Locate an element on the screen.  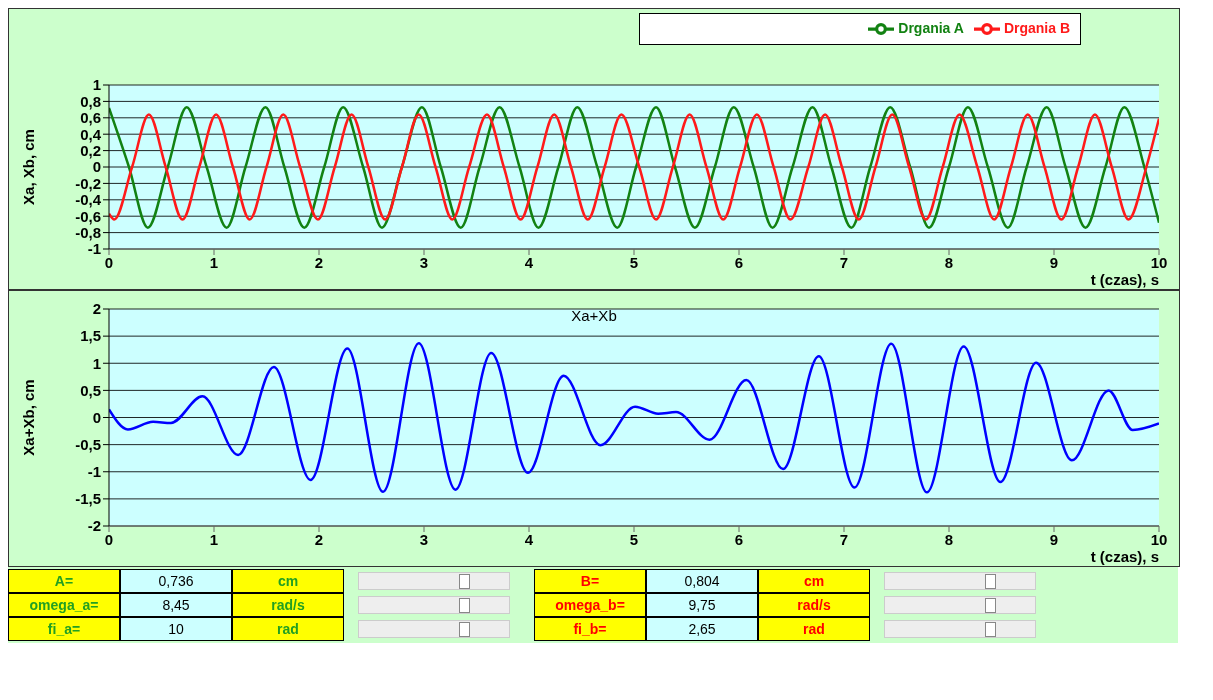
text: 10 is located at coordinates (176, 629).